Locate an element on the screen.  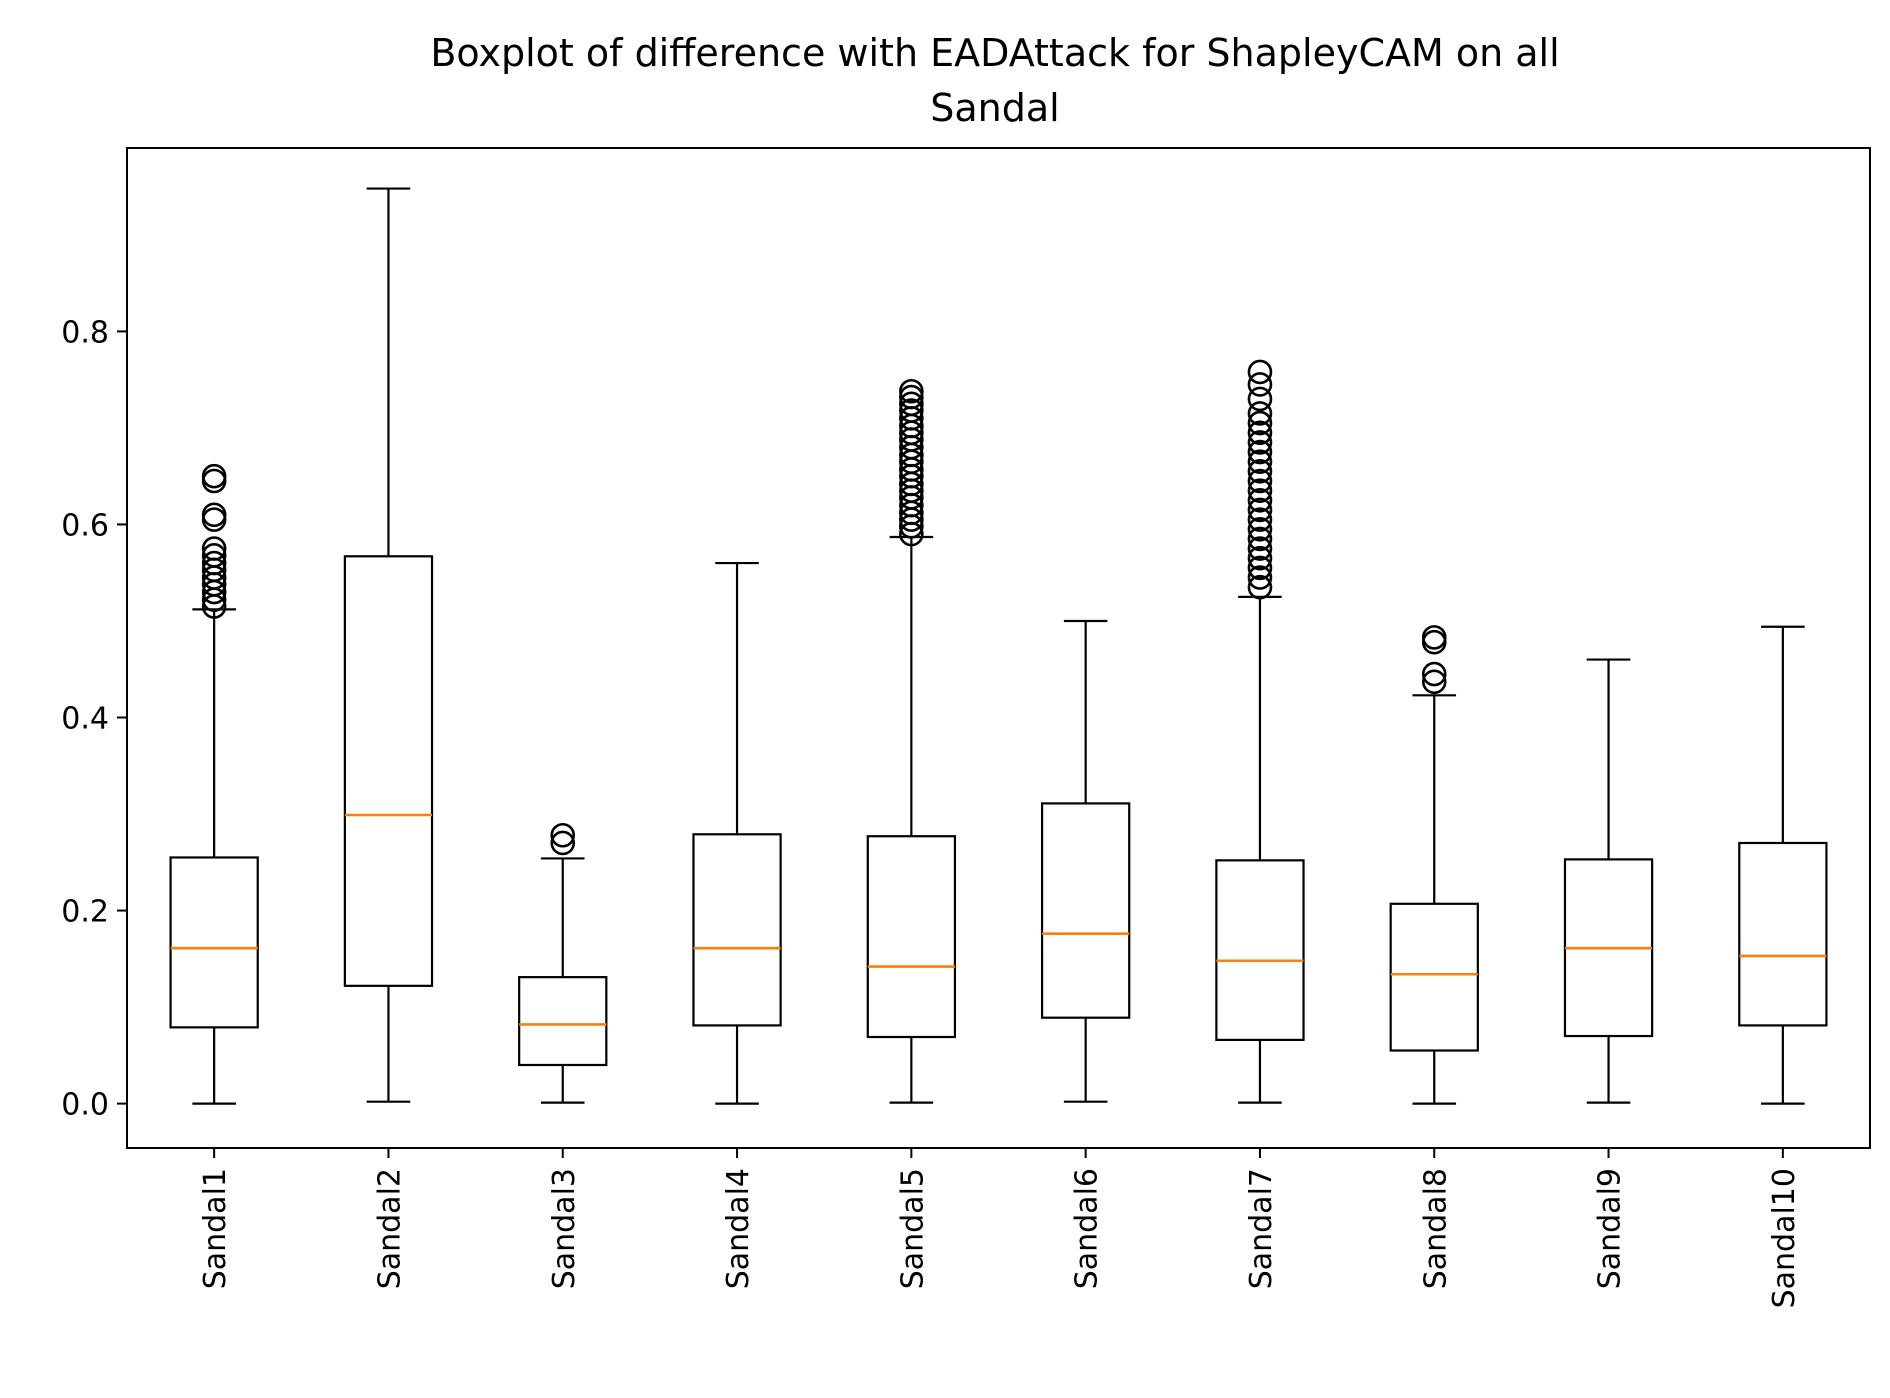
y-tick-label-2: 0.4 is located at coordinates (85, 718).